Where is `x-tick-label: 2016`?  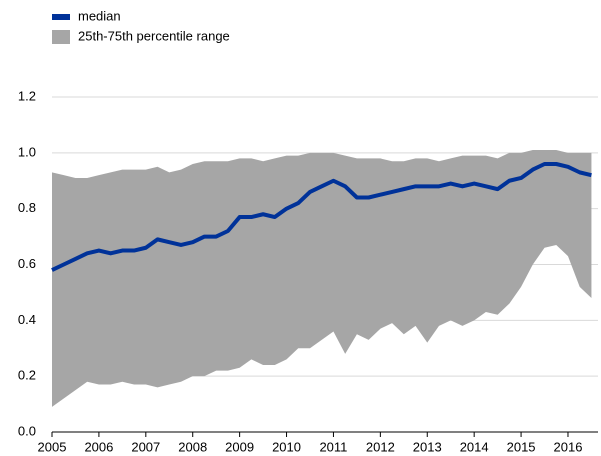
x-tick-label: 2016 is located at coordinates (568, 446).